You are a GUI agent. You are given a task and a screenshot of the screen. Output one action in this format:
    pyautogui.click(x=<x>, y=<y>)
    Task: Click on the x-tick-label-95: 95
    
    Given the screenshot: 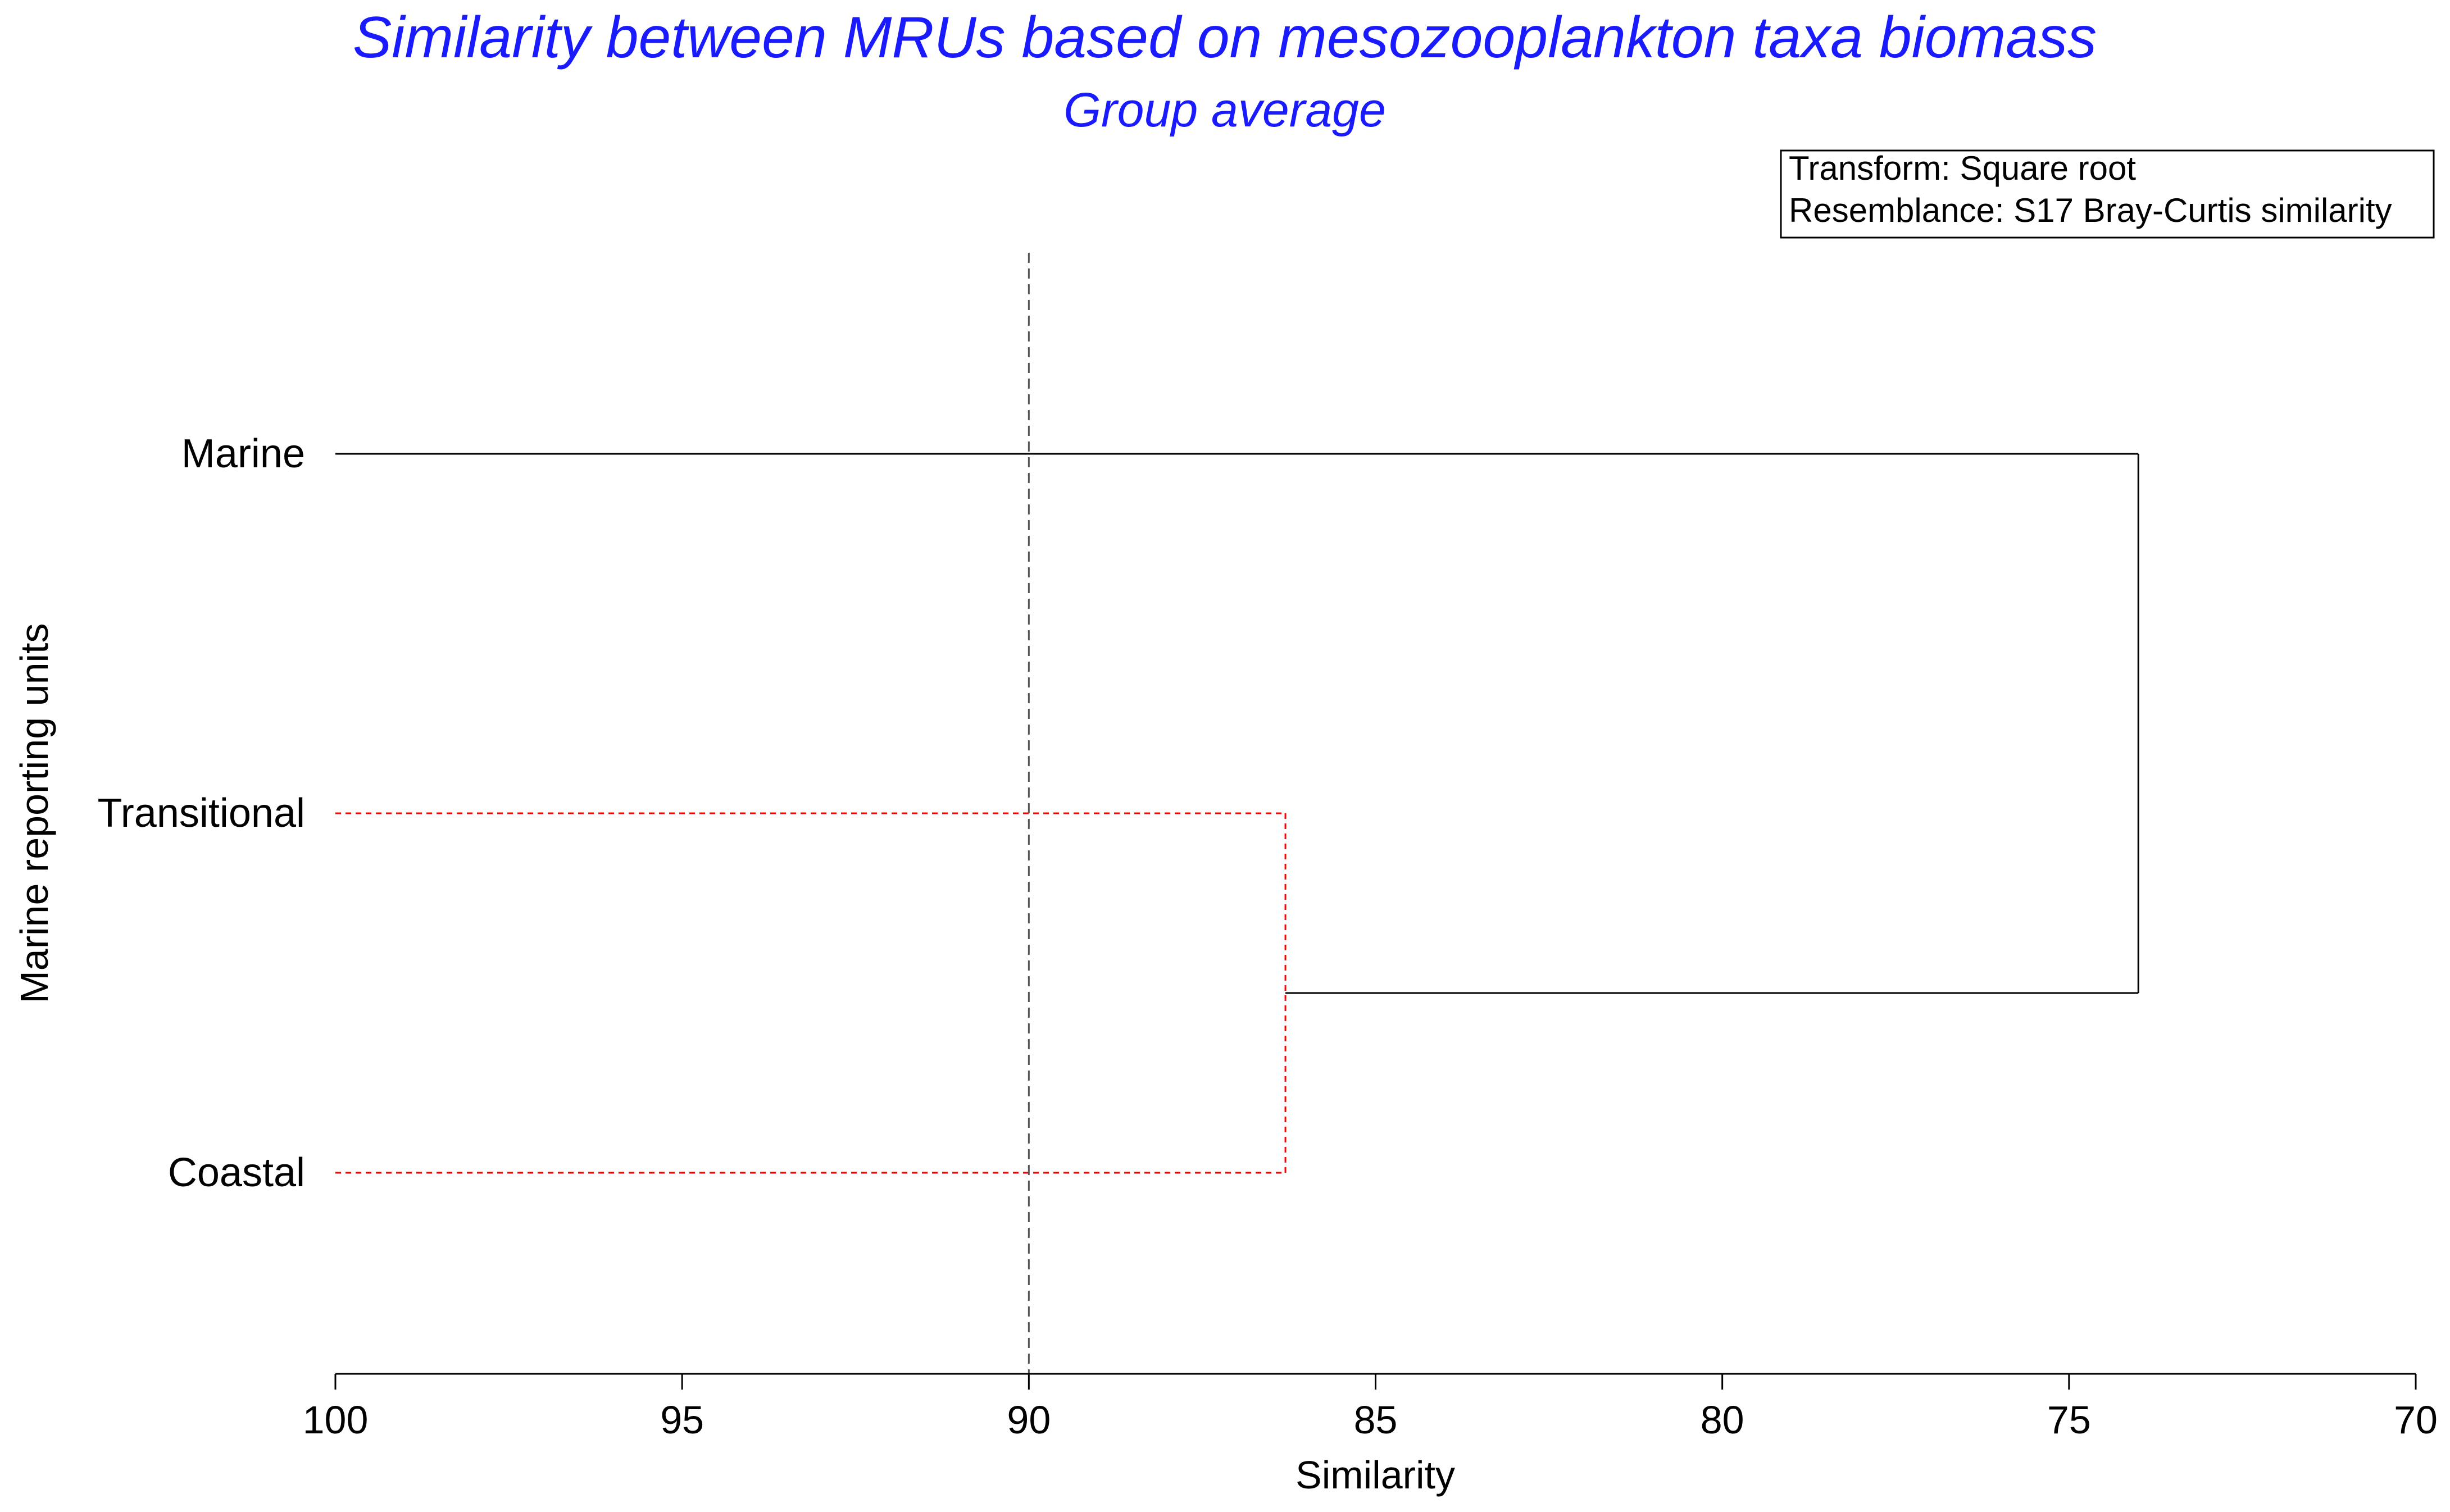 What is the action you would take?
    pyautogui.click(x=682, y=1420)
    